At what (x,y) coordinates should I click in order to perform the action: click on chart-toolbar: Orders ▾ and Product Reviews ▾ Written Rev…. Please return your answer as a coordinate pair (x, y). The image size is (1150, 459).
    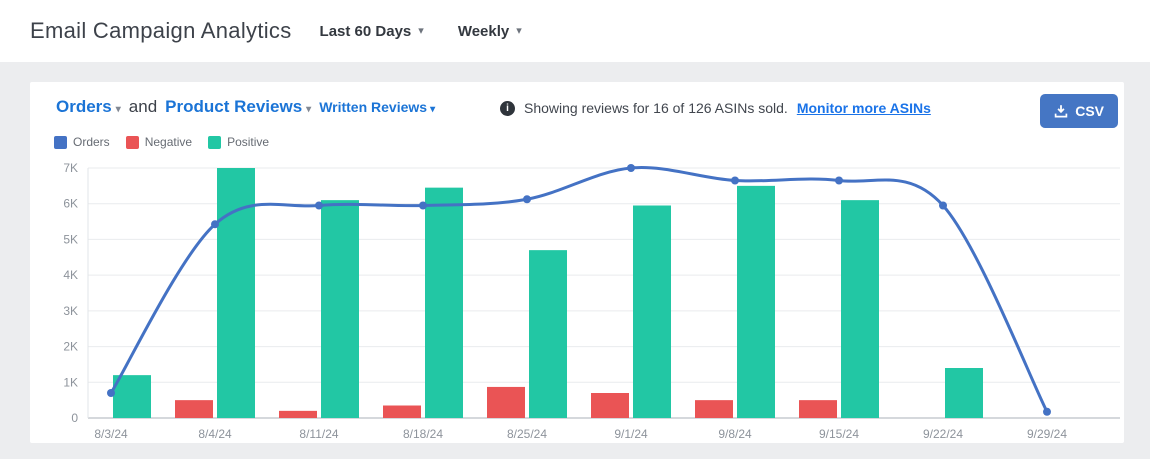
    Looking at the image, I should click on (577, 106).